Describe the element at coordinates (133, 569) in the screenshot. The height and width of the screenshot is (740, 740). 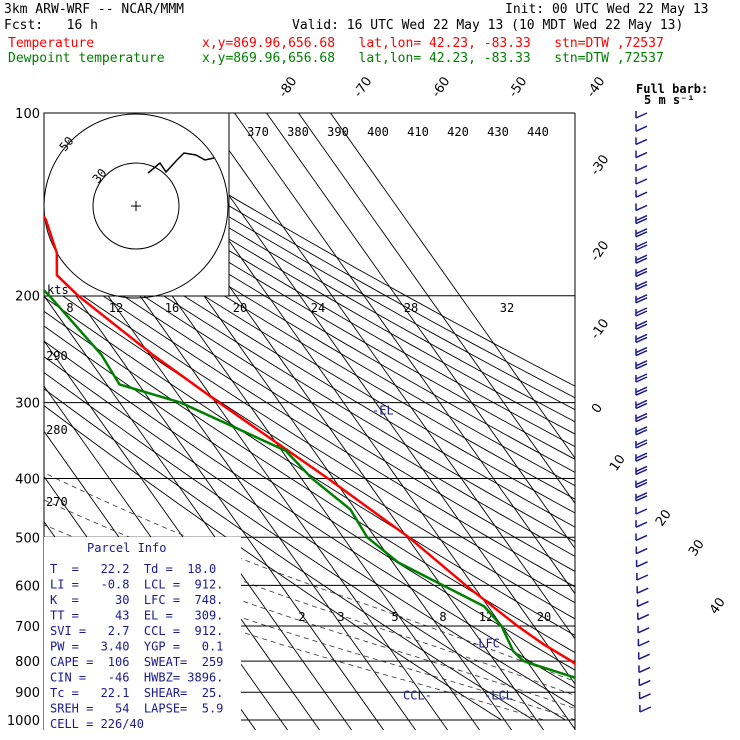
I see `parcel-row: T = 22.2 Td = 18.0` at that location.